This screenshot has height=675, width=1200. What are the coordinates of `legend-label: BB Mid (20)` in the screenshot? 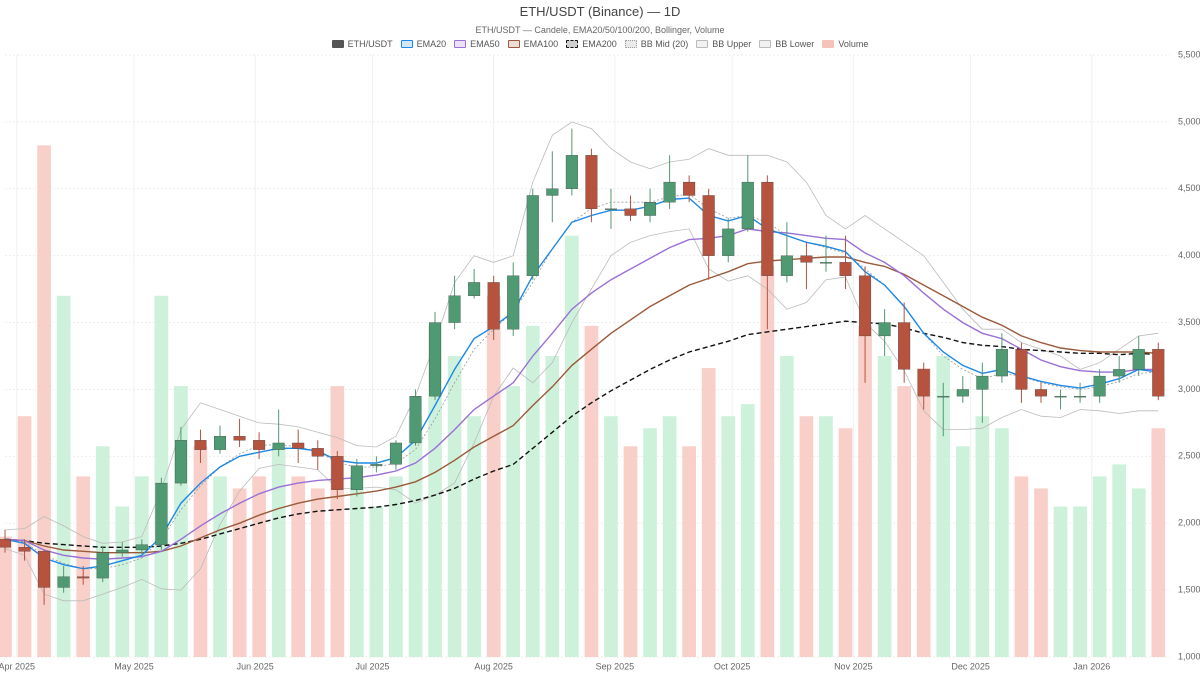 It's located at (664, 44).